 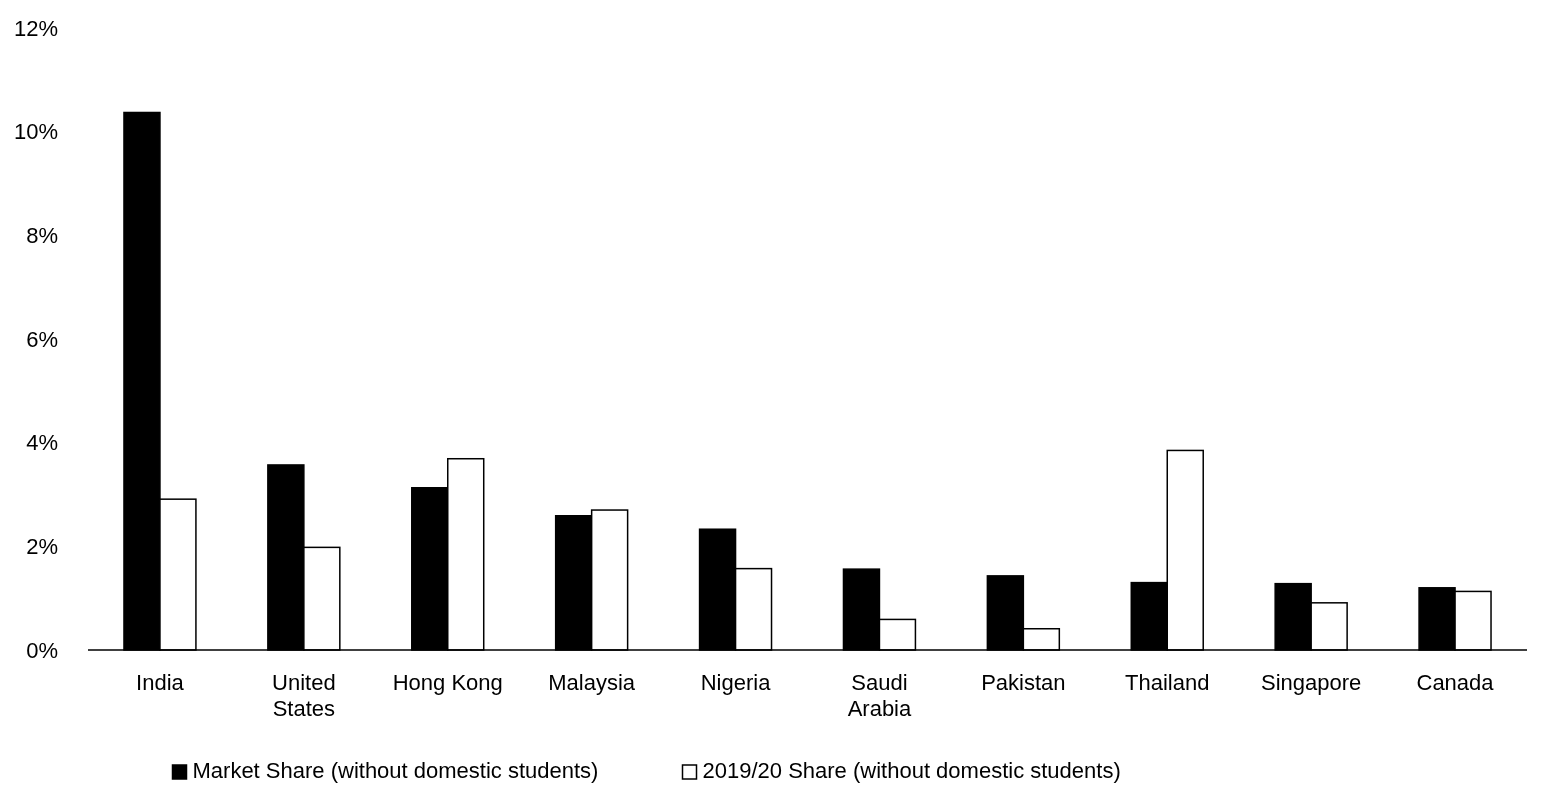 I want to click on x-tick-label: Pakistan, so click(x=1023, y=682).